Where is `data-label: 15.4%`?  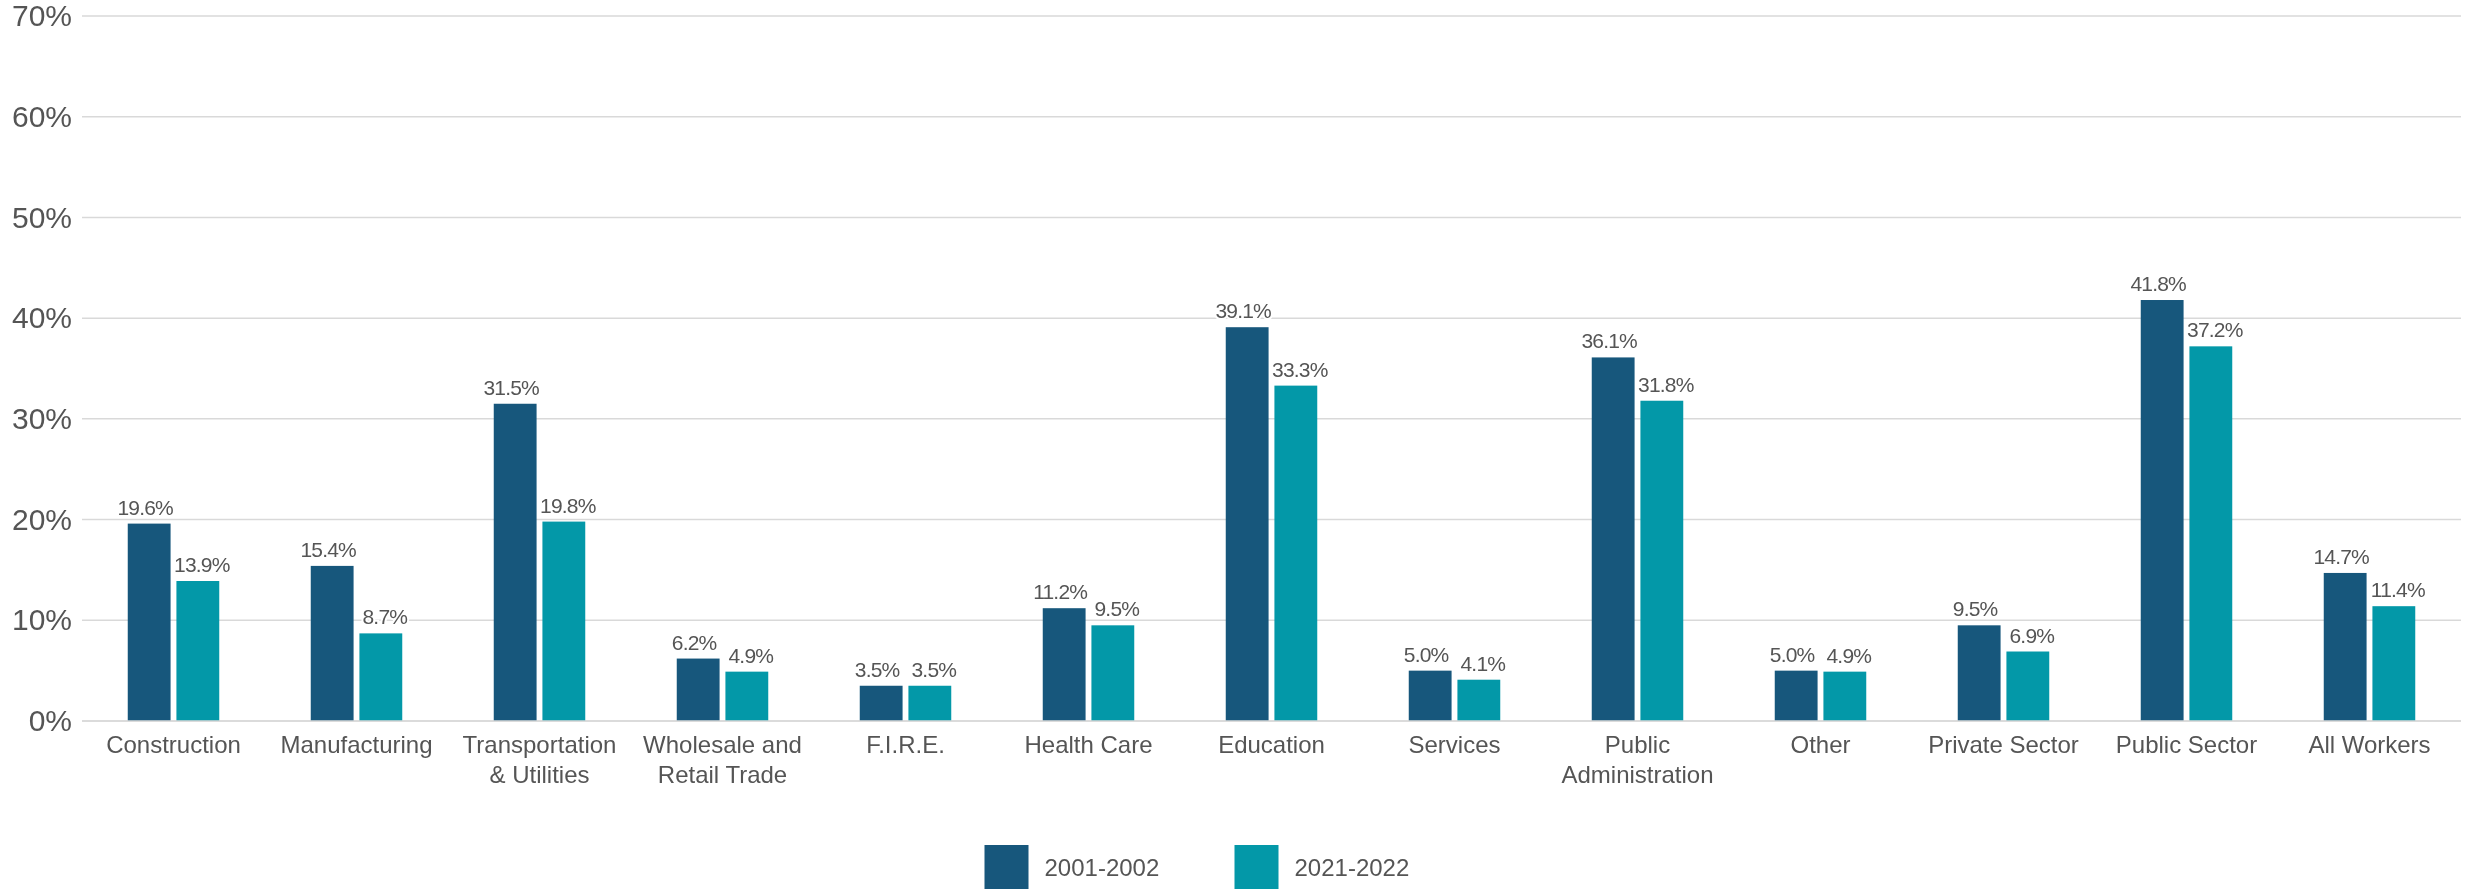
data-label: 15.4% is located at coordinates (328, 549).